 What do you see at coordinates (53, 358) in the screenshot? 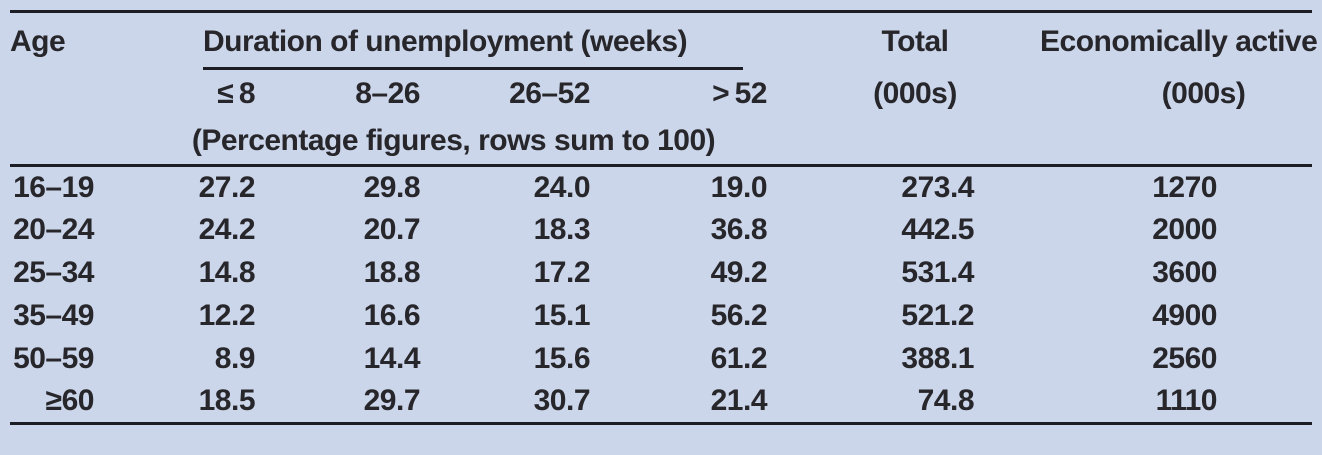
I see `age-cell: 50–59` at bounding box center [53, 358].